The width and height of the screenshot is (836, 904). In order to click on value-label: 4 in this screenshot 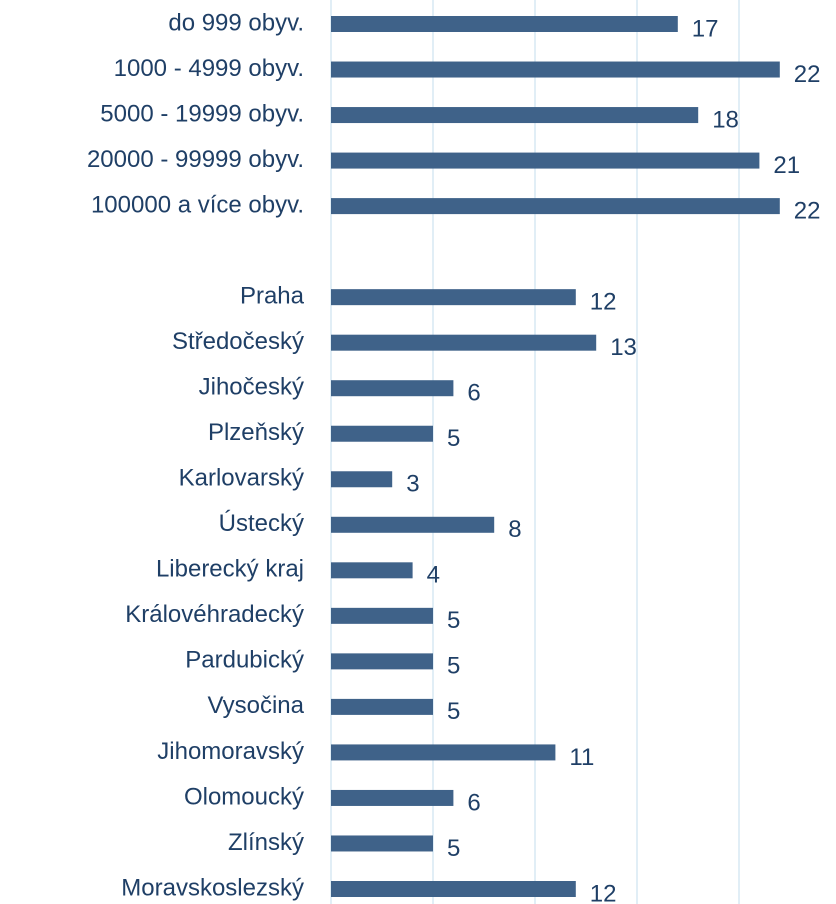, I will do `click(433, 575)`.